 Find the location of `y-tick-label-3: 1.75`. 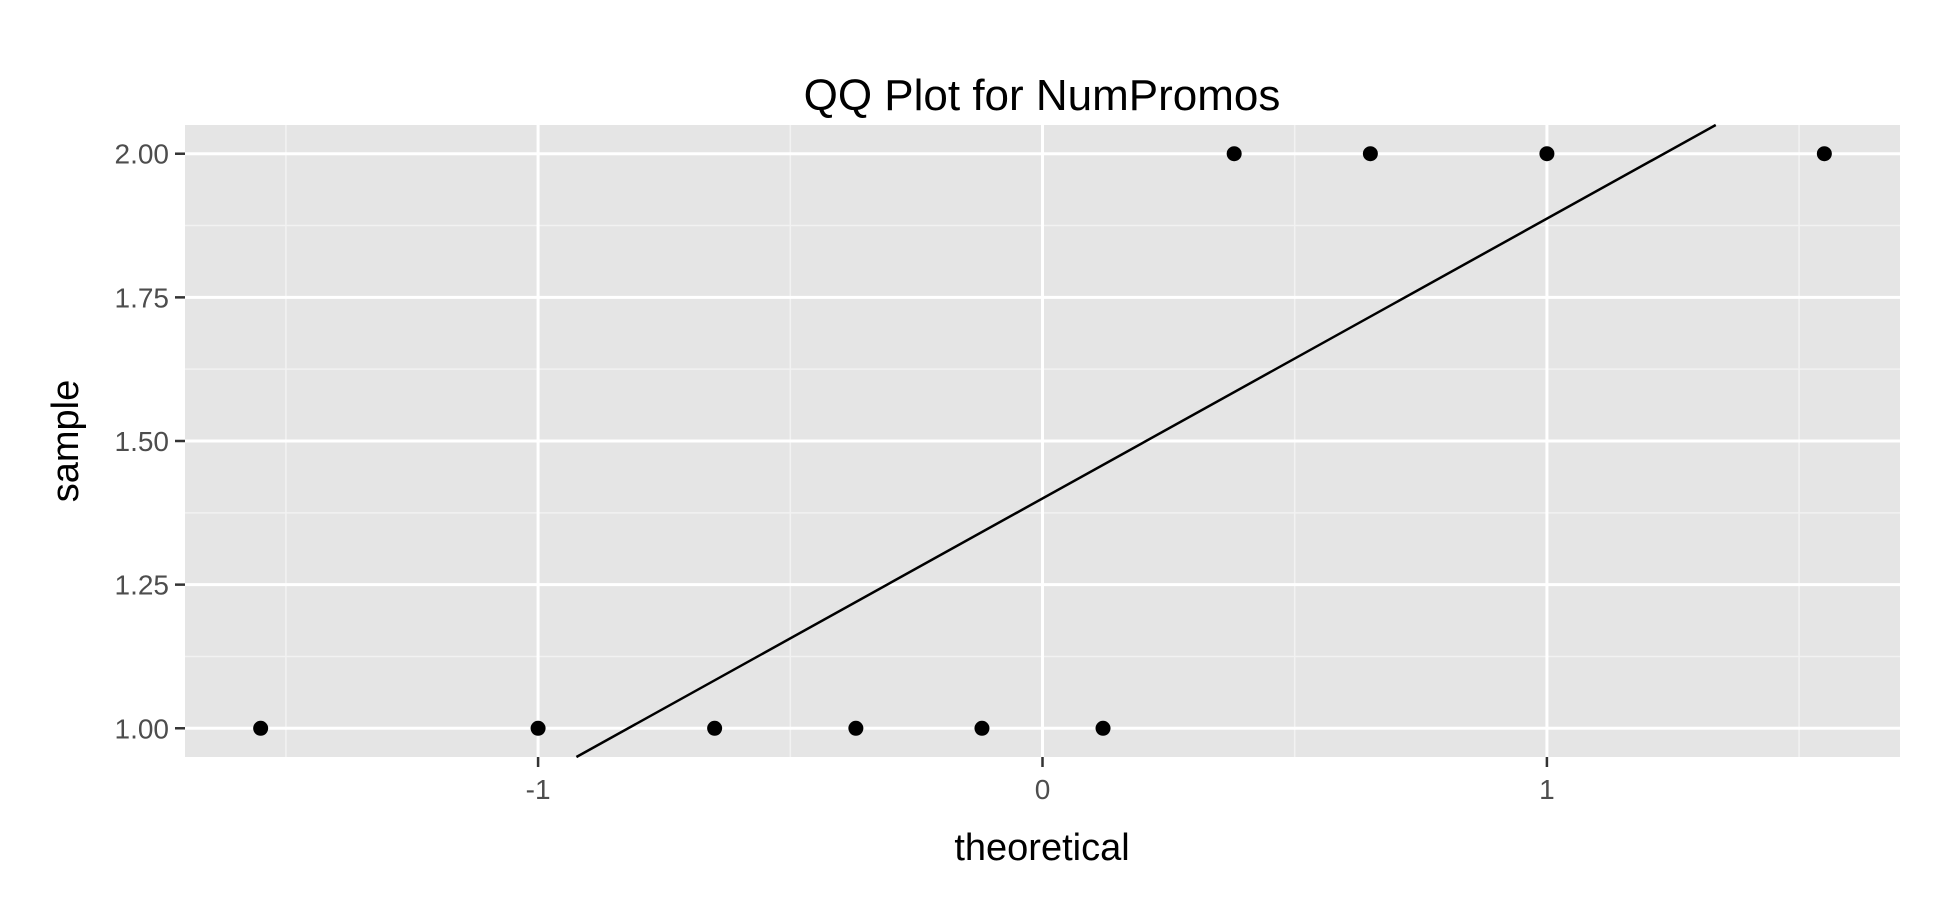

y-tick-label-3: 1.75 is located at coordinates (142, 297).